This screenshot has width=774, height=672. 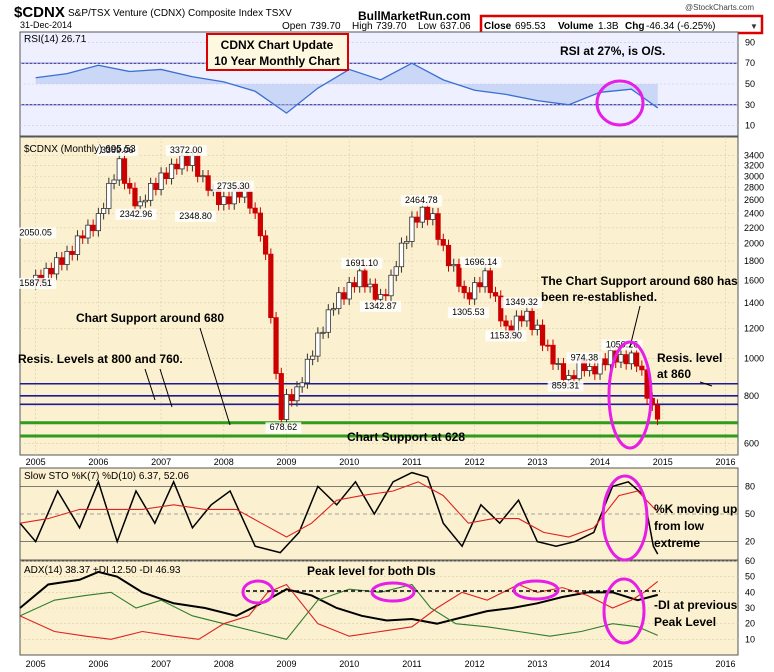 I want to click on x-tick-label-bottom: 2006, so click(x=98, y=664).